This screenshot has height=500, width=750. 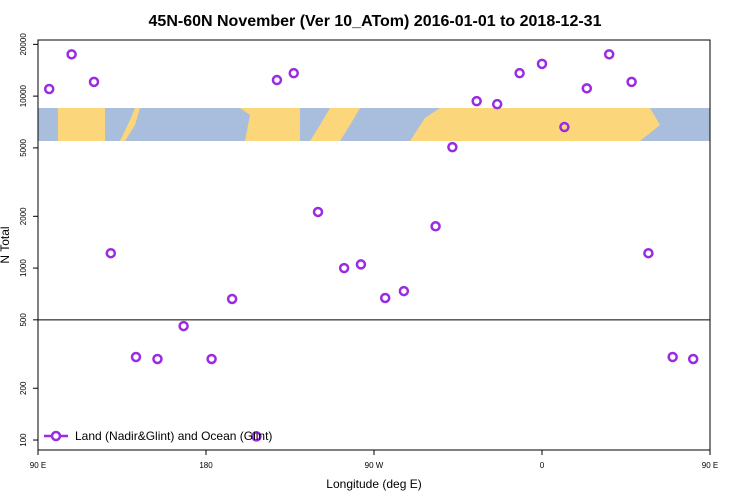 I want to click on x-tick-label: 90 W, so click(x=374, y=465).